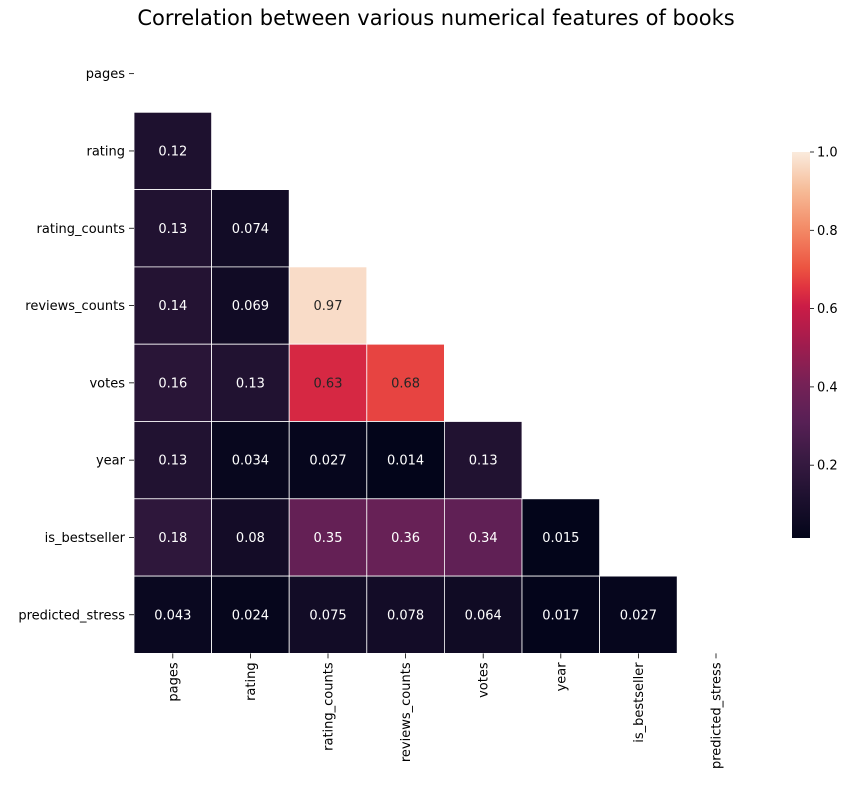 The width and height of the screenshot is (853, 788). What do you see at coordinates (561, 677) in the screenshot?
I see `x-tick-label: year` at bounding box center [561, 677].